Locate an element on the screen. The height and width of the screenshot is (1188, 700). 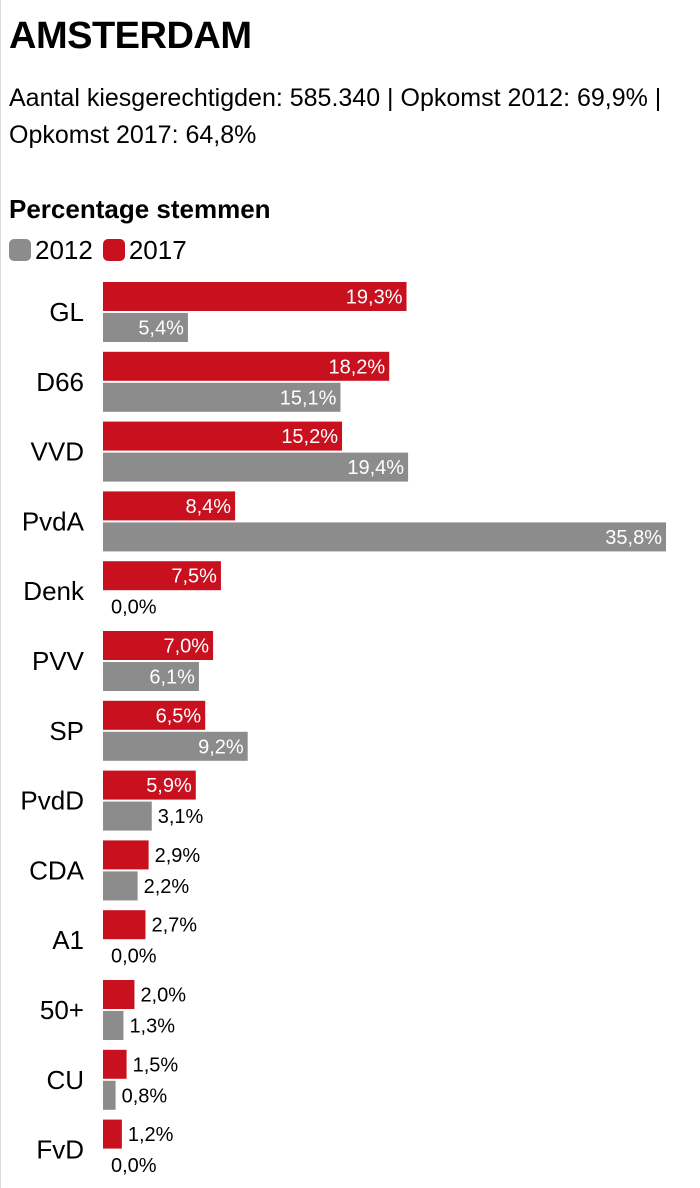
category-label-a1: A1 is located at coordinates (68, 940).